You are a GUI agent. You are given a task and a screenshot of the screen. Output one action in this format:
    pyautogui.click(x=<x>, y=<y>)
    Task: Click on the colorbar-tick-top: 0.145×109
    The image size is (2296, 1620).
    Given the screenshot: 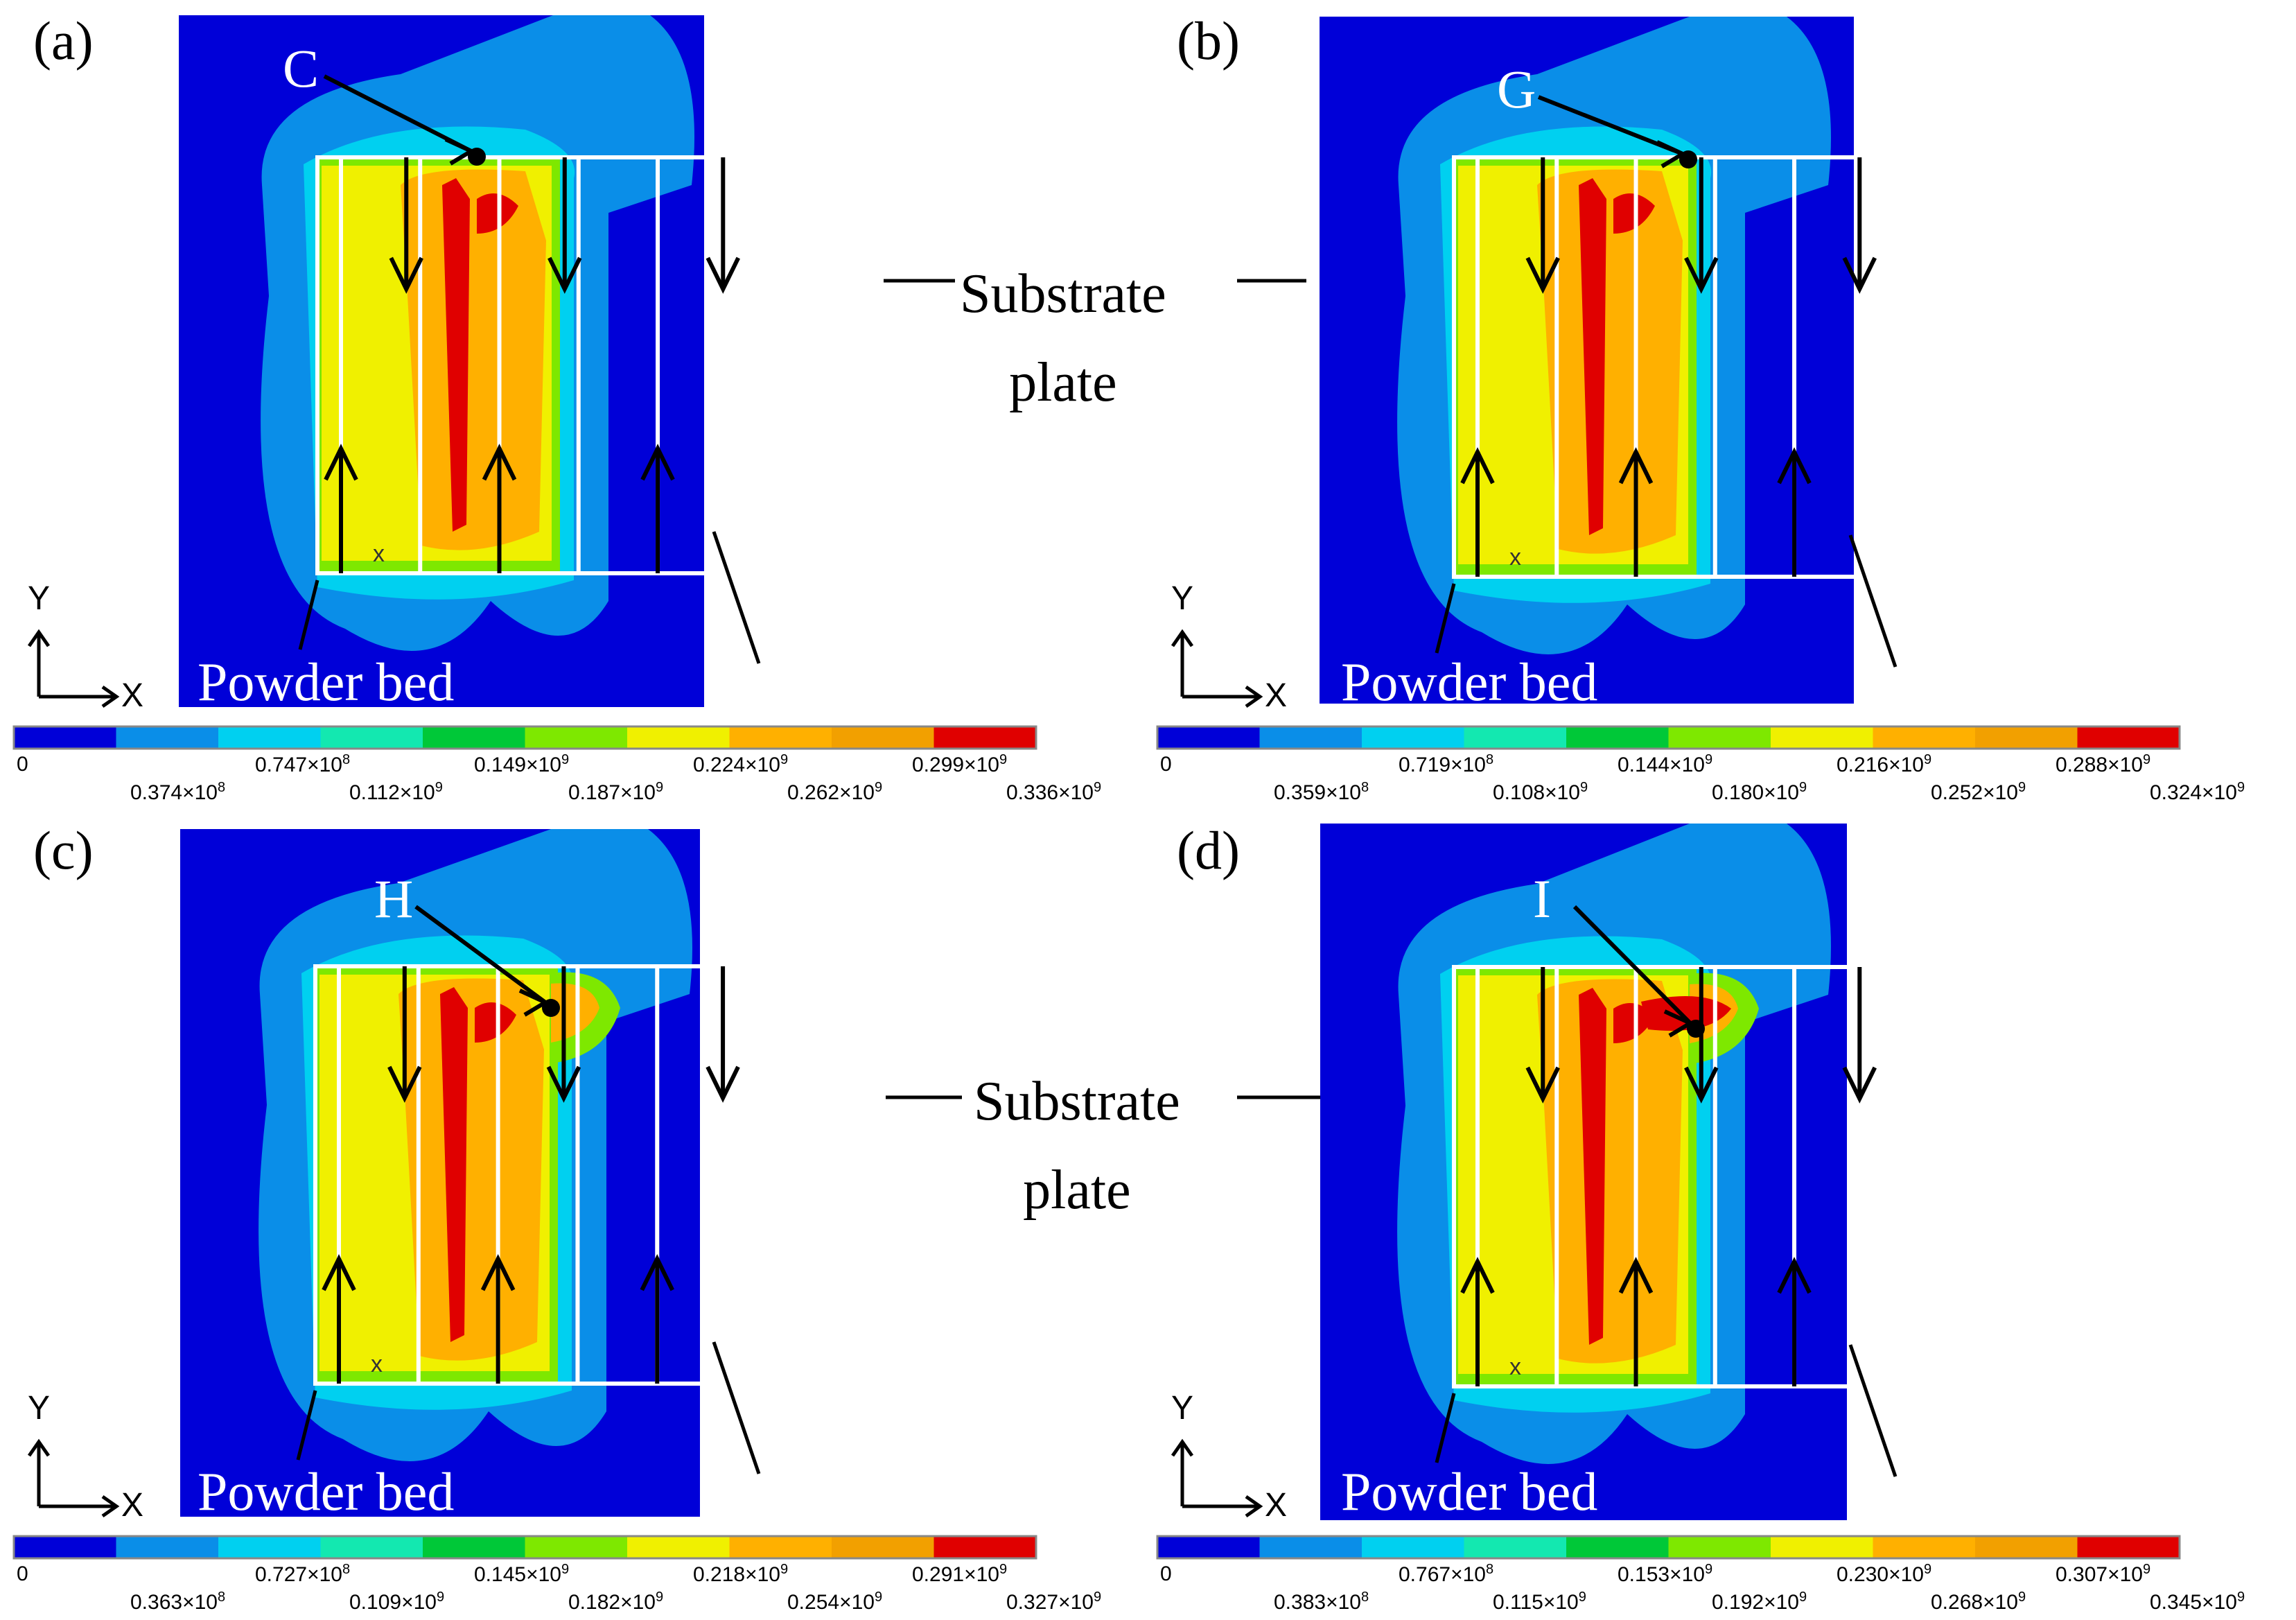 What is the action you would take?
    pyautogui.click(x=522, y=1574)
    